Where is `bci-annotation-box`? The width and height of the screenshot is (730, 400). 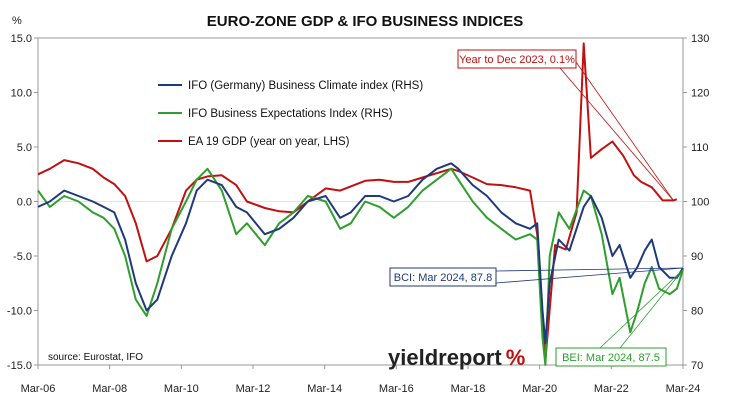 bci-annotation-box is located at coordinates (443, 277).